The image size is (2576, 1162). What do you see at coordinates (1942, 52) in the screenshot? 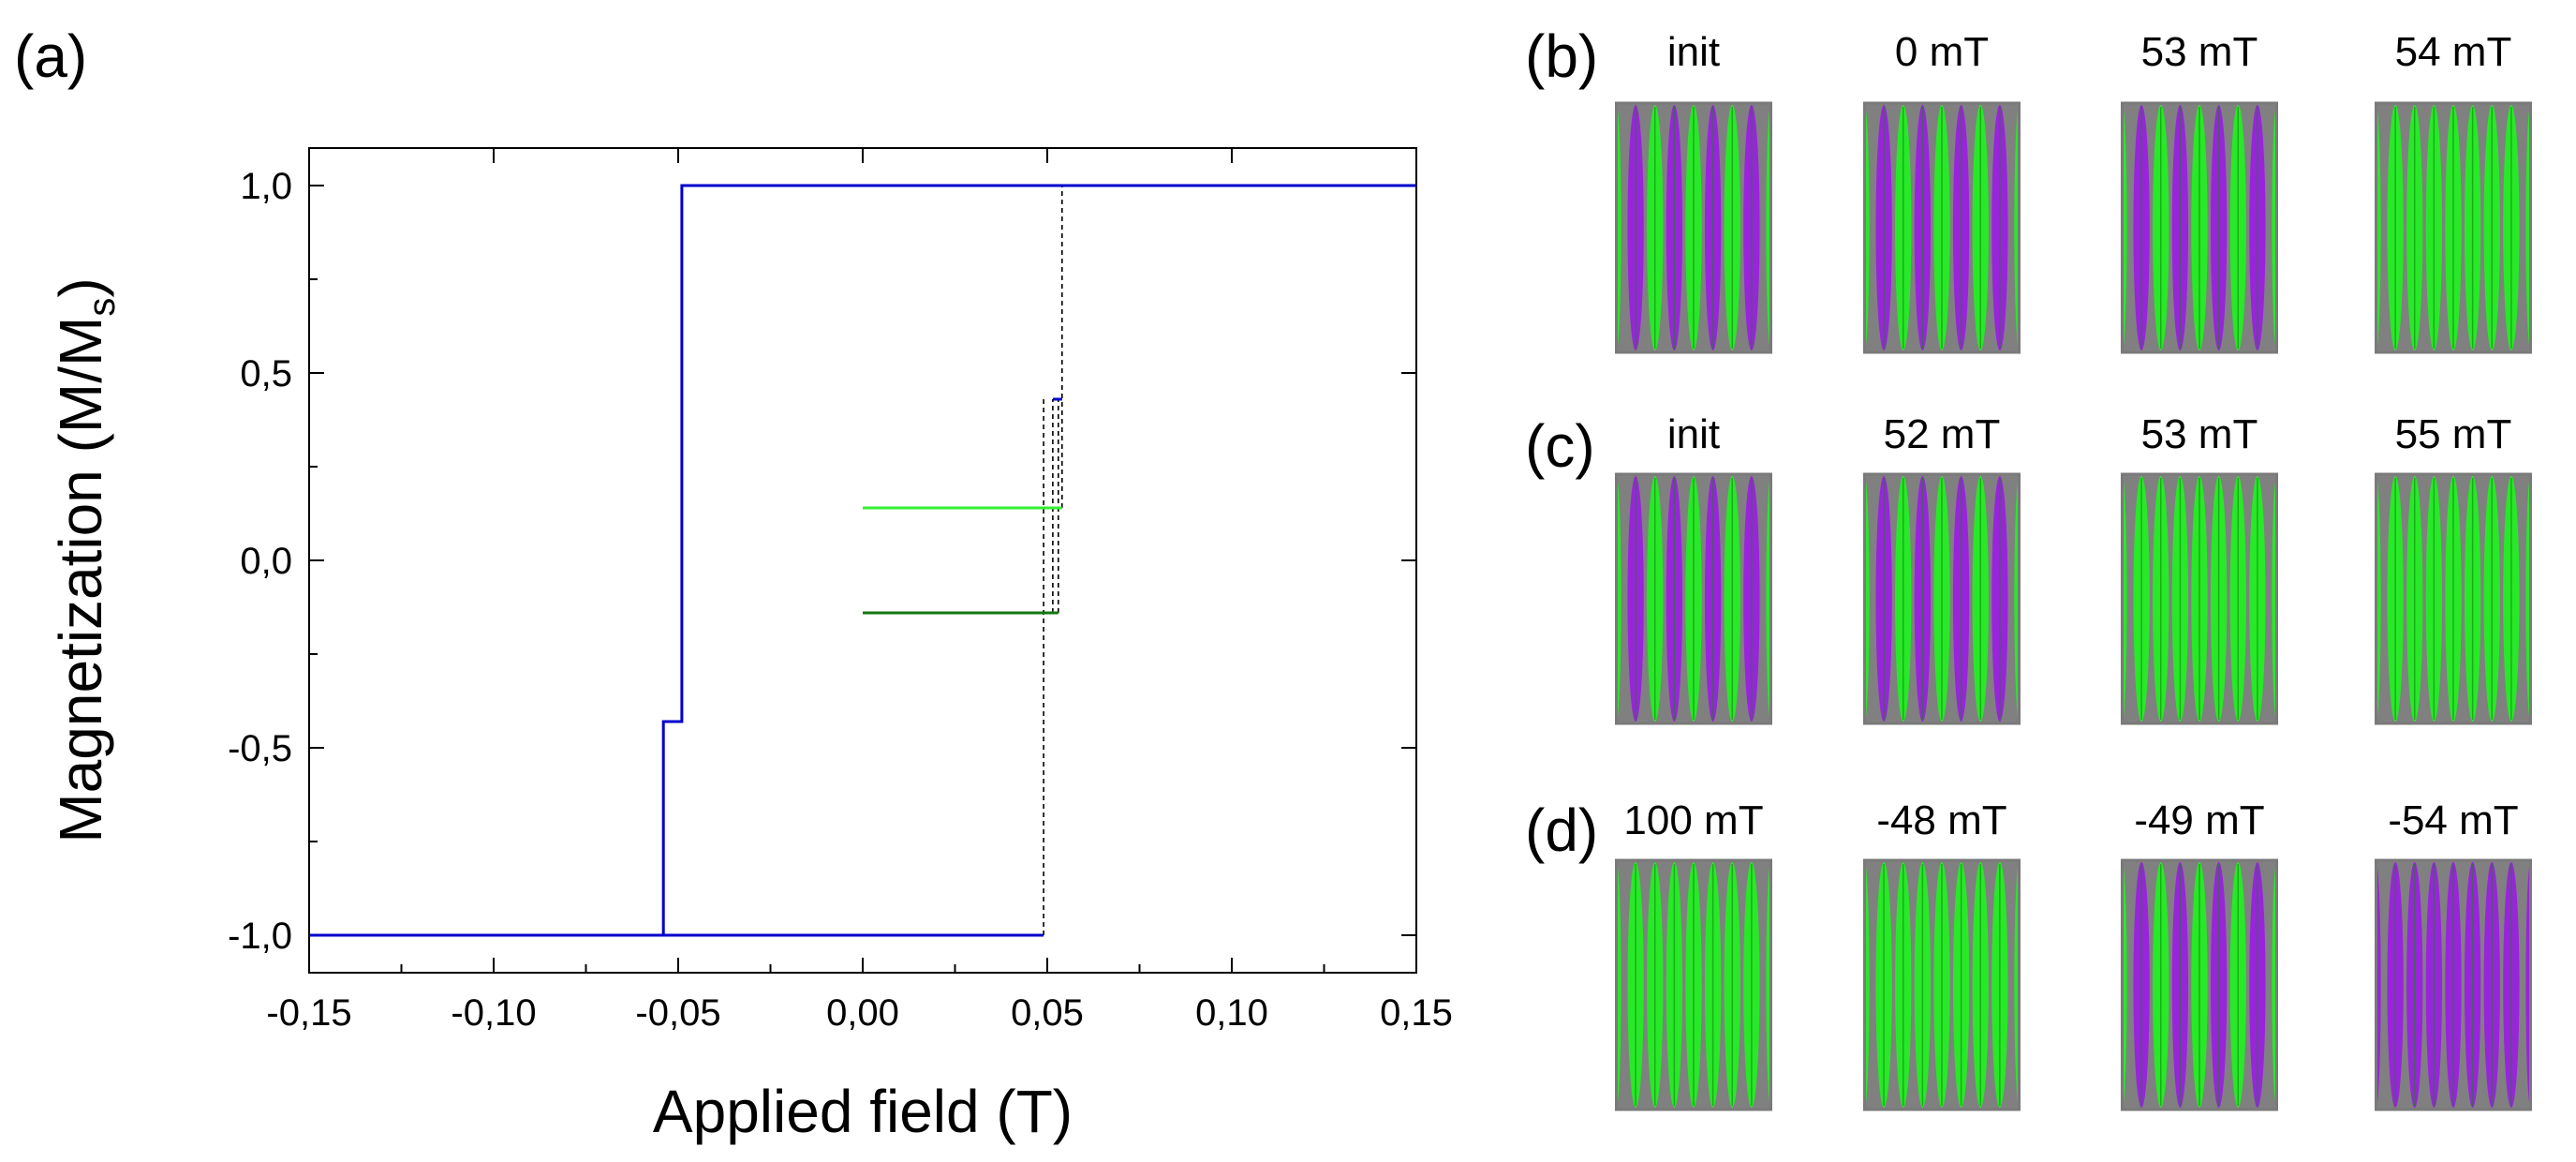
I see `snapshot-label: 0 mT` at bounding box center [1942, 52].